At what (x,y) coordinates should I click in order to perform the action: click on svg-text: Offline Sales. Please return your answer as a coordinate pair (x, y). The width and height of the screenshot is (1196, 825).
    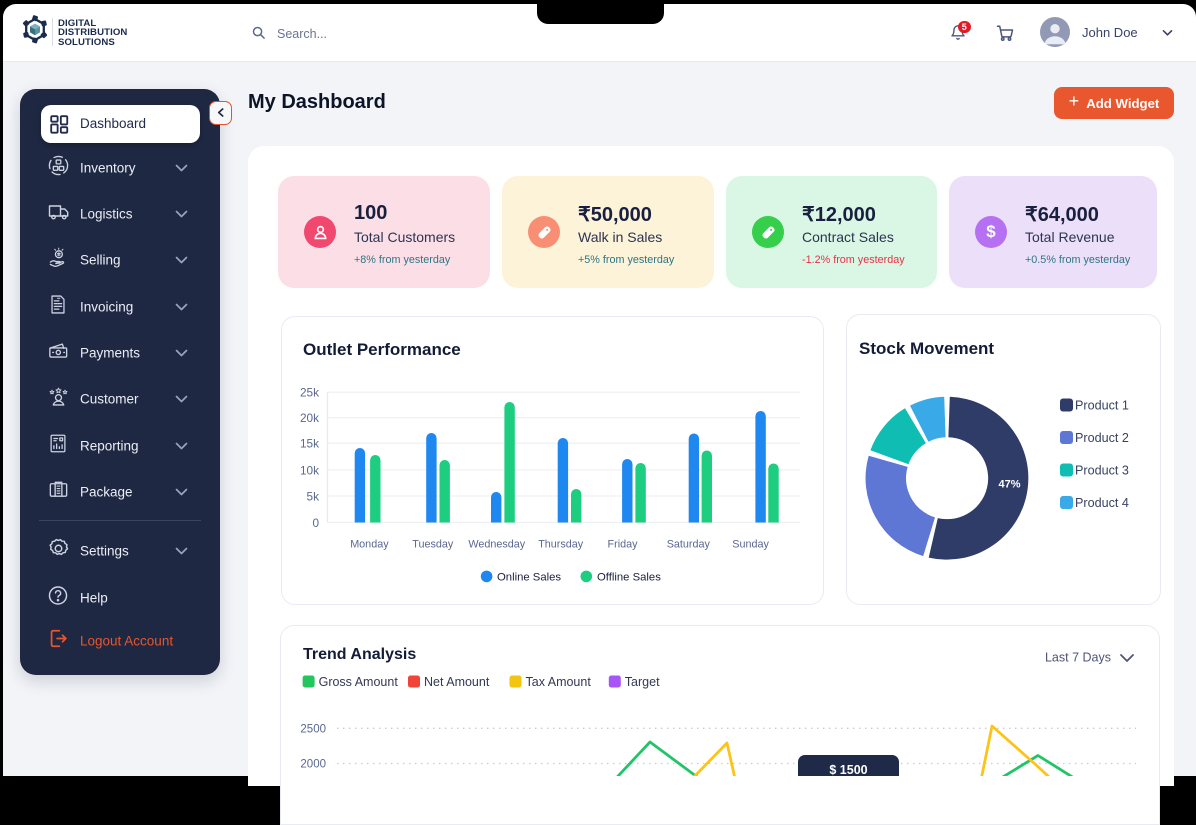
    Looking at the image, I should click on (629, 578).